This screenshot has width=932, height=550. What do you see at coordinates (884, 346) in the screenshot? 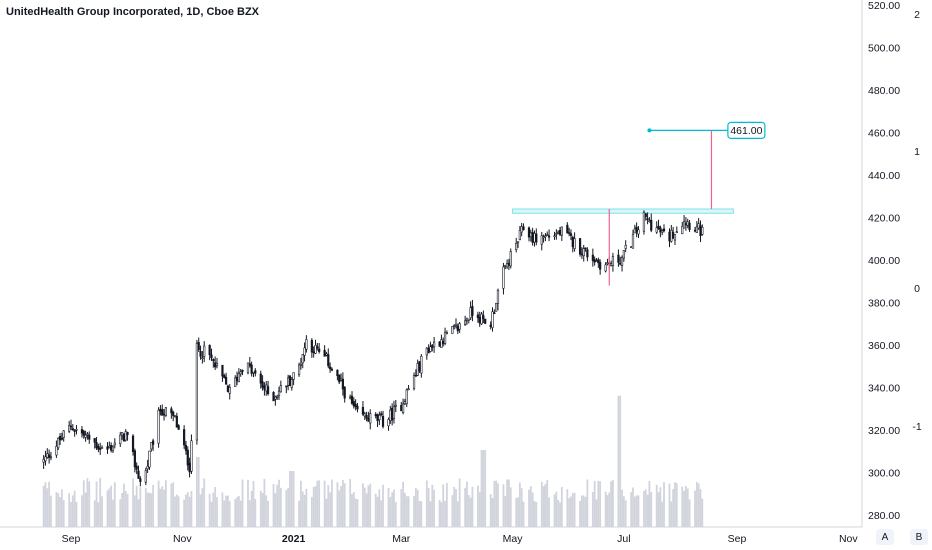
I see `y-tick-label: 360.00` at bounding box center [884, 346].